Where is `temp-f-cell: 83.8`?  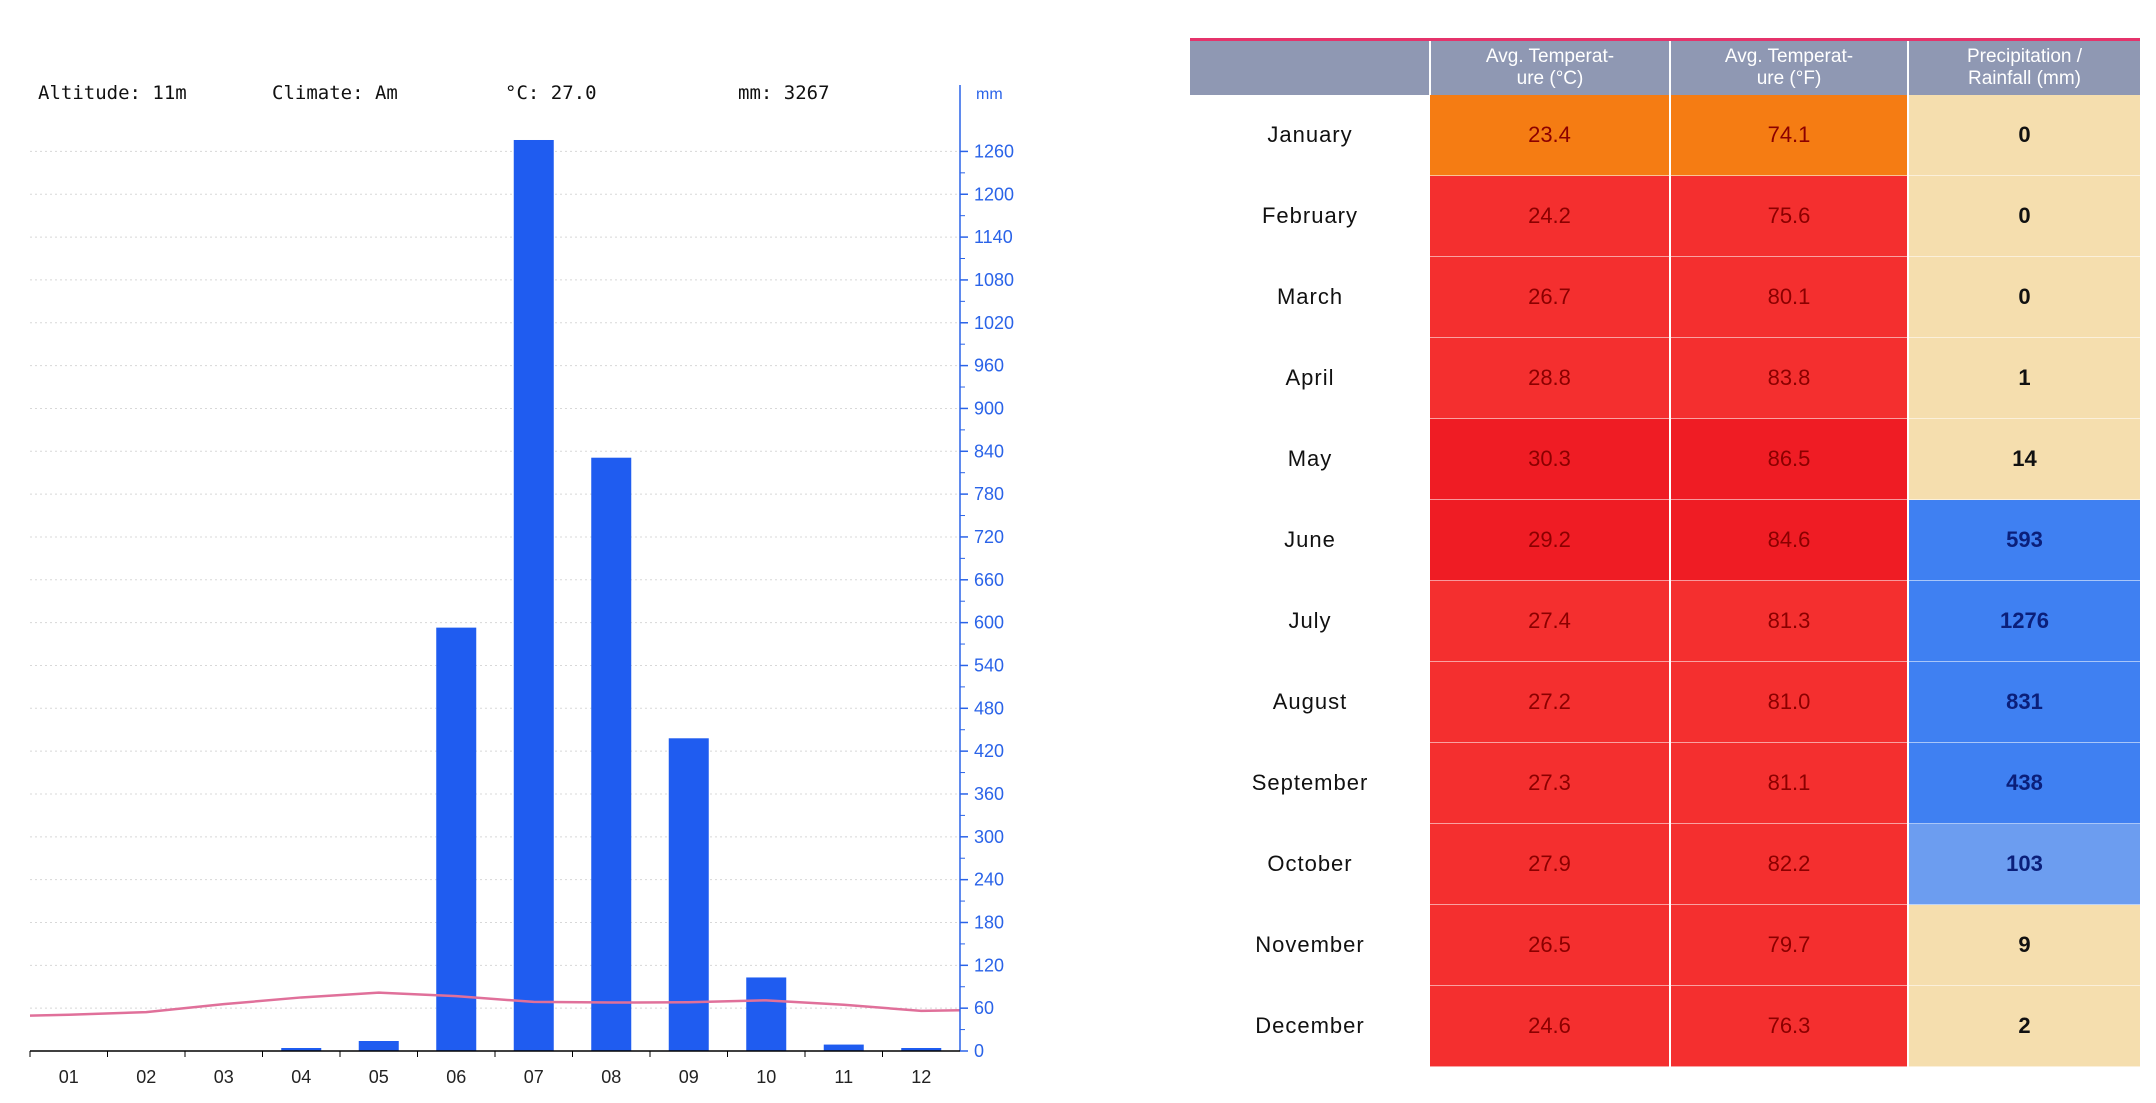 temp-f-cell: 83.8 is located at coordinates (1789, 378).